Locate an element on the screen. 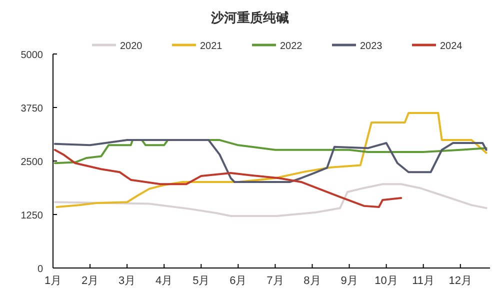 The width and height of the screenshot is (500, 300). legend-label: 2024 is located at coordinates (451, 46).